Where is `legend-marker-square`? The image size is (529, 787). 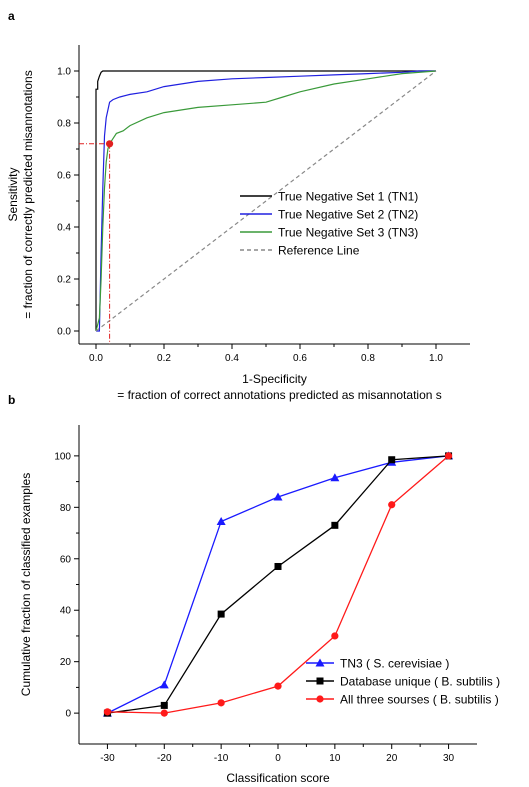 legend-marker-square is located at coordinates (320, 681).